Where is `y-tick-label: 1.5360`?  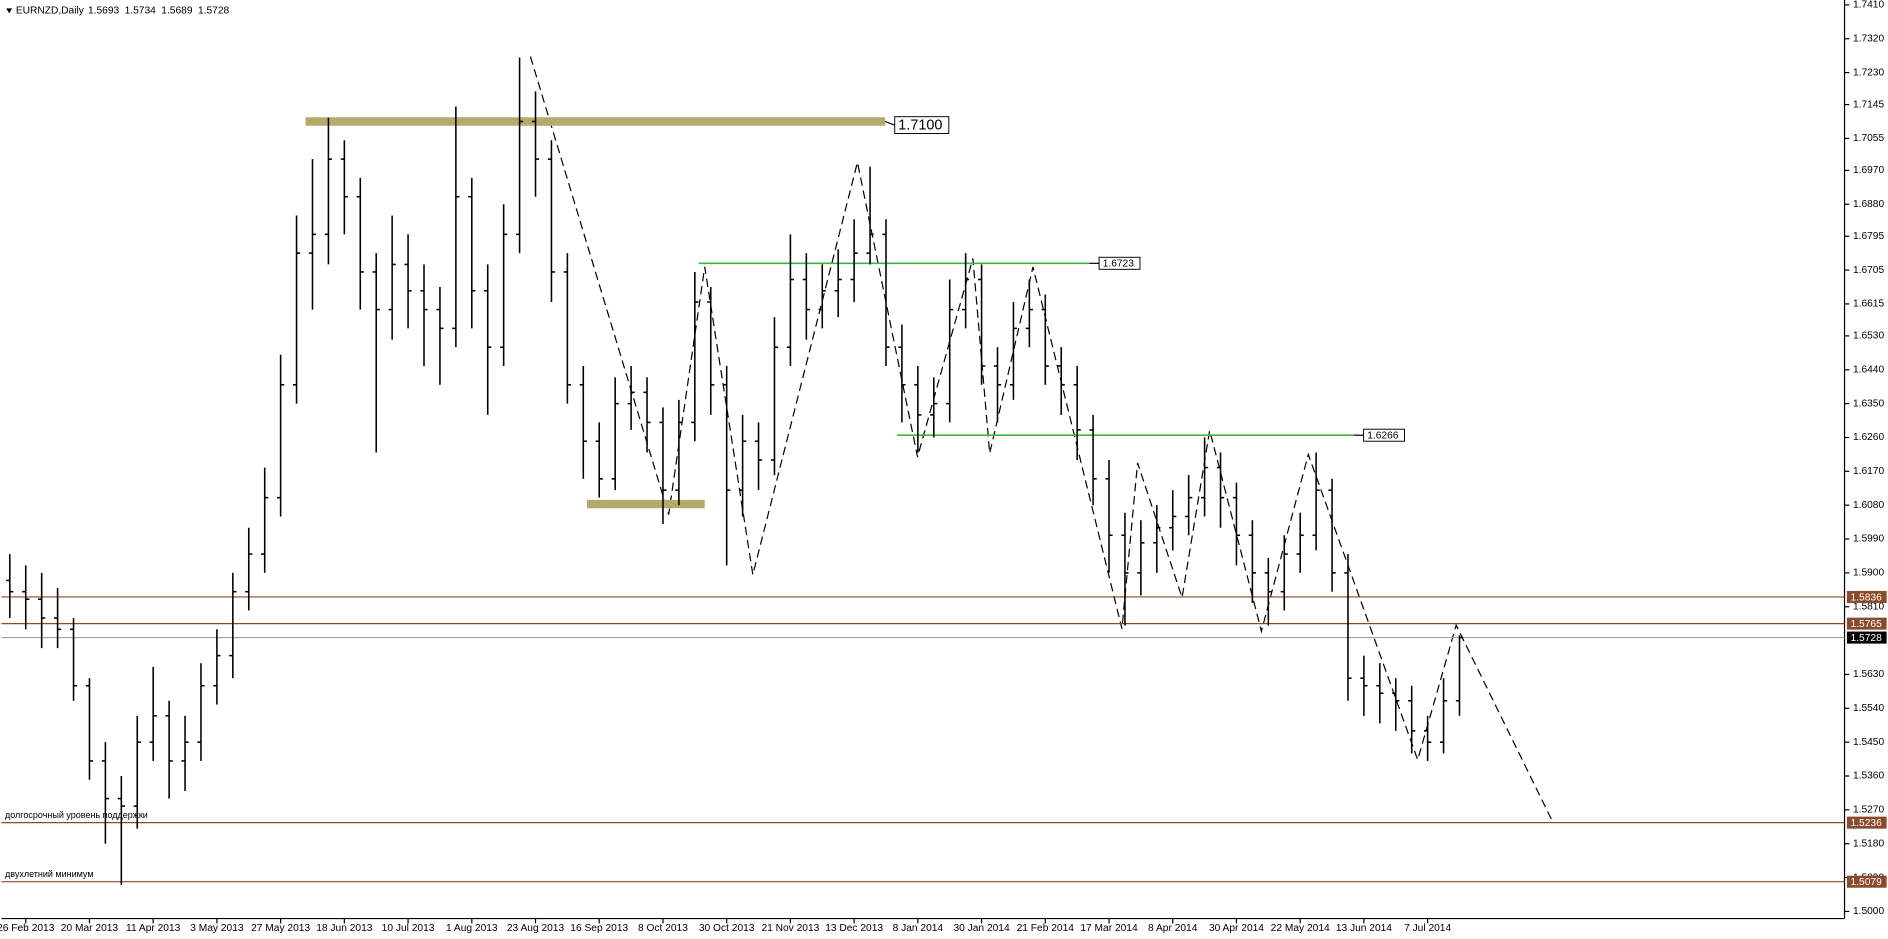
y-tick-label: 1.5360 is located at coordinates (1869, 776).